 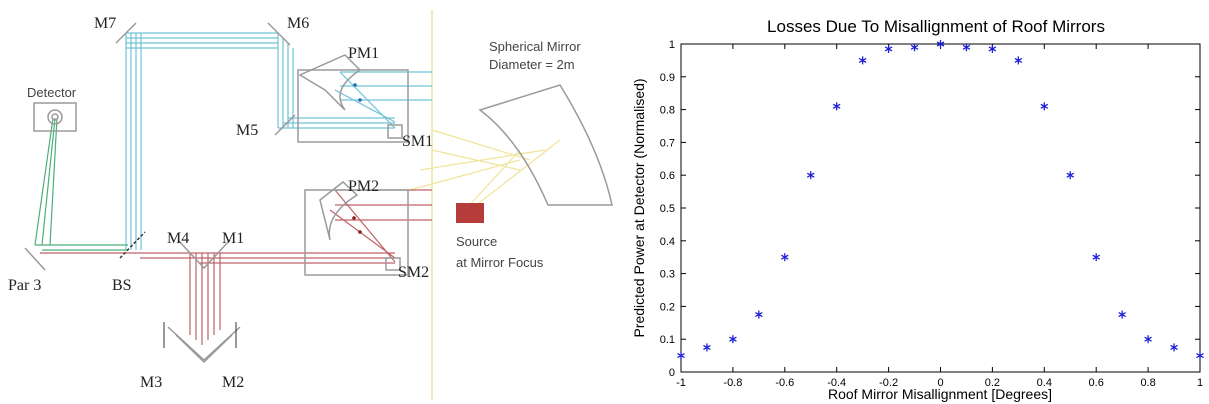 What do you see at coordinates (151, 382) in the screenshot?
I see `label-m3: M3` at bounding box center [151, 382].